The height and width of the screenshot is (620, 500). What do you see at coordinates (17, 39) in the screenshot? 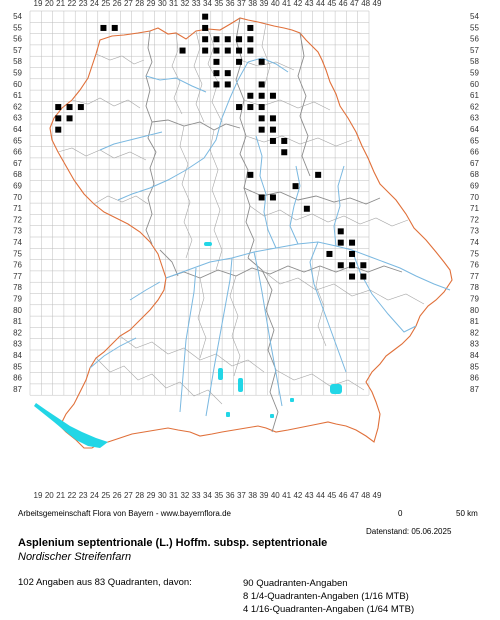
I see `y-axis-label: 56` at bounding box center [17, 39].